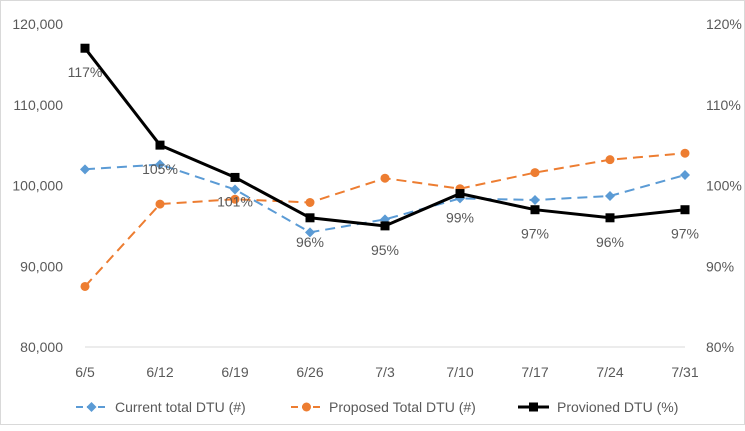 The image size is (745, 431). What do you see at coordinates (534, 372) in the screenshot?
I see `x-tick-label: 7/17` at bounding box center [534, 372].